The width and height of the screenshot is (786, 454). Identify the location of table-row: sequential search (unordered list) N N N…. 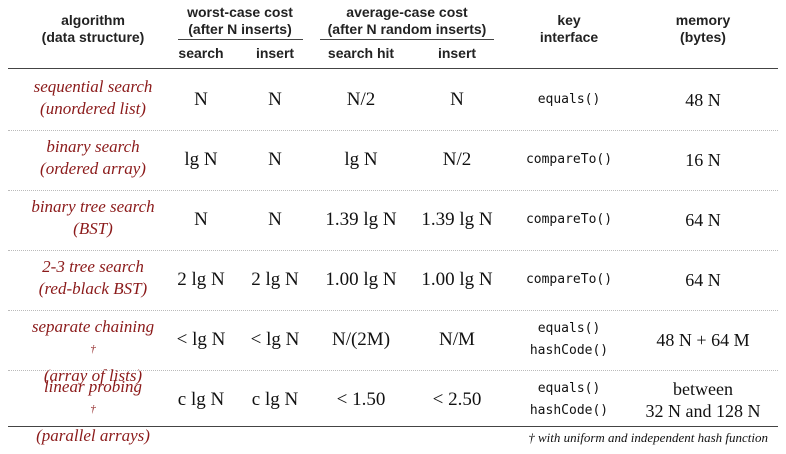
(393, 100).